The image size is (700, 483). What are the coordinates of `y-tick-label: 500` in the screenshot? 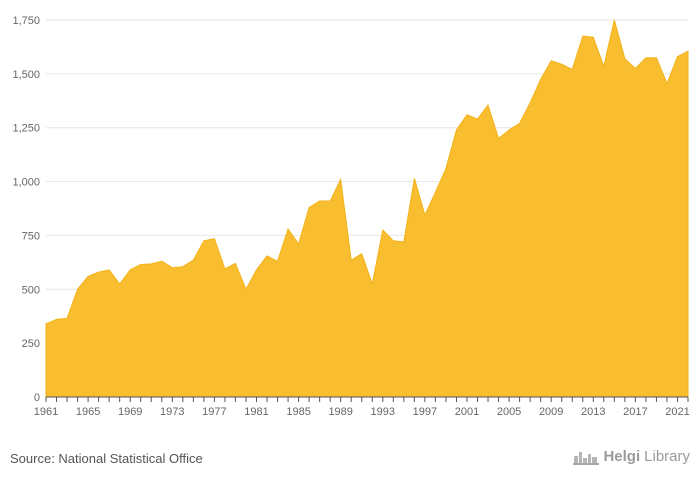 It's located at (31, 290).